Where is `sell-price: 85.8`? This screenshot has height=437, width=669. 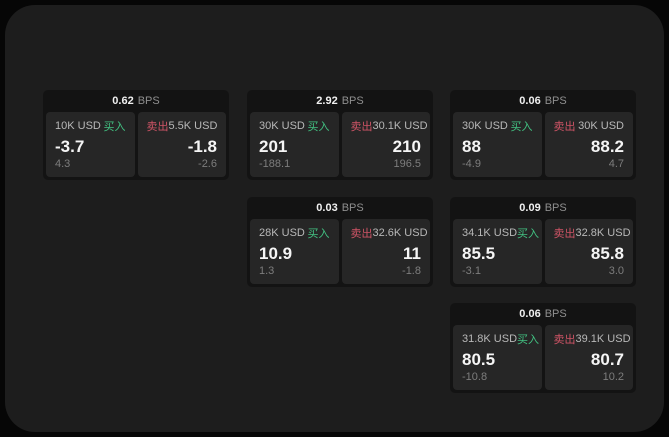 sell-price: 85.8 is located at coordinates (607, 253).